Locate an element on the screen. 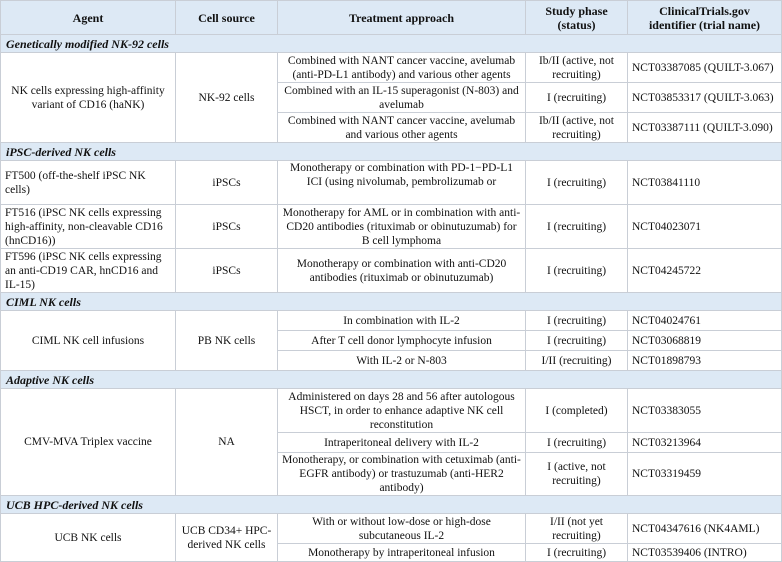  header-treatment: Treatment approach is located at coordinates (401, 17).